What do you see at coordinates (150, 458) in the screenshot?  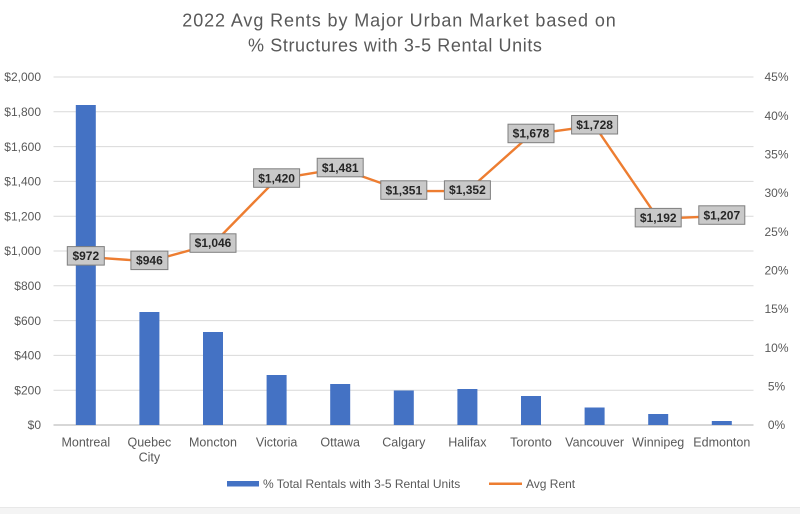 I see `svg-text: City` at bounding box center [150, 458].